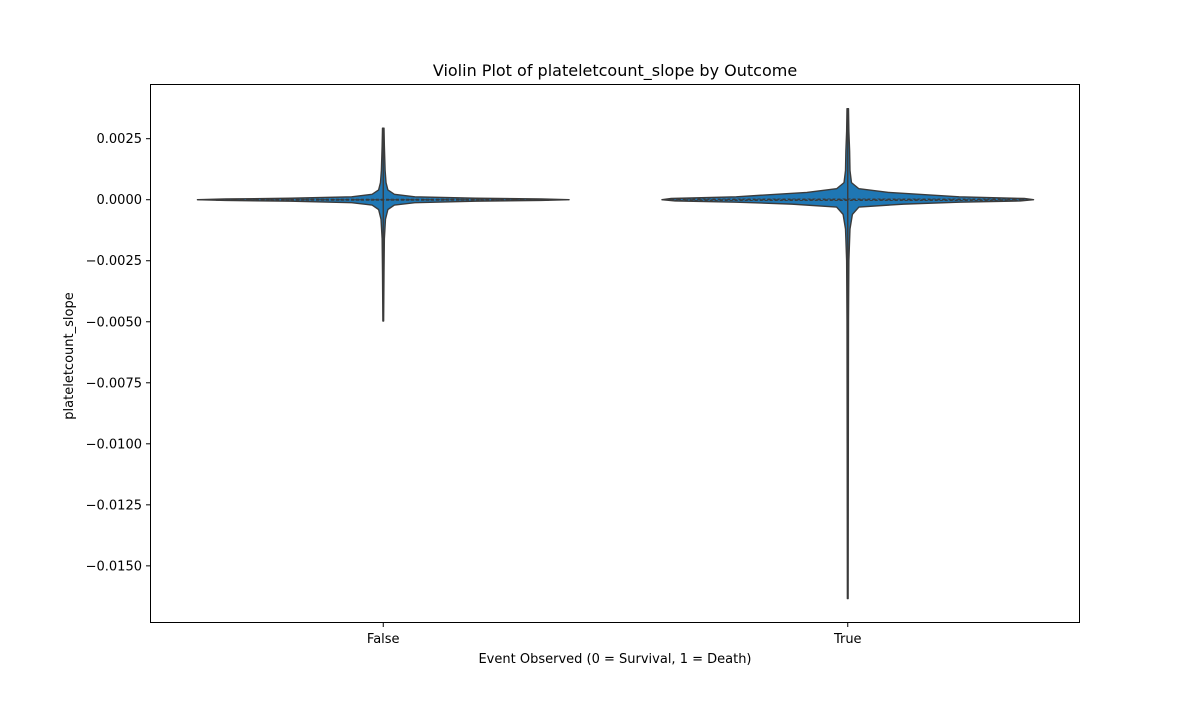 This screenshot has width=1200, height=704. What do you see at coordinates (614, 634) in the screenshot?
I see `x-axis: False True` at bounding box center [614, 634].